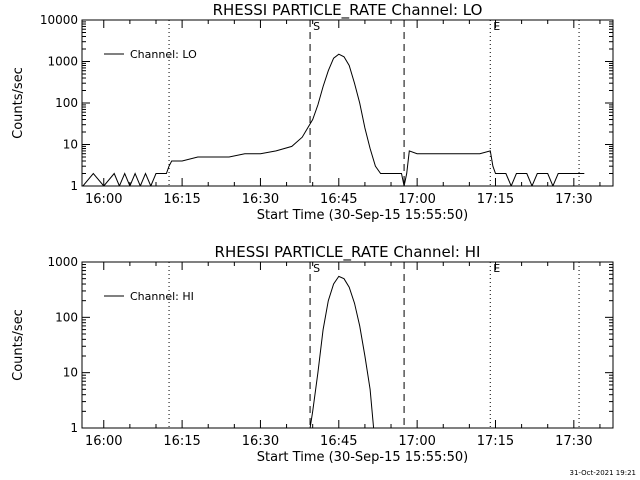  What do you see at coordinates (348, 10) in the screenshot?
I see `chart-title: RHESSI PARTICLE_RATE Channel: LO` at bounding box center [348, 10].